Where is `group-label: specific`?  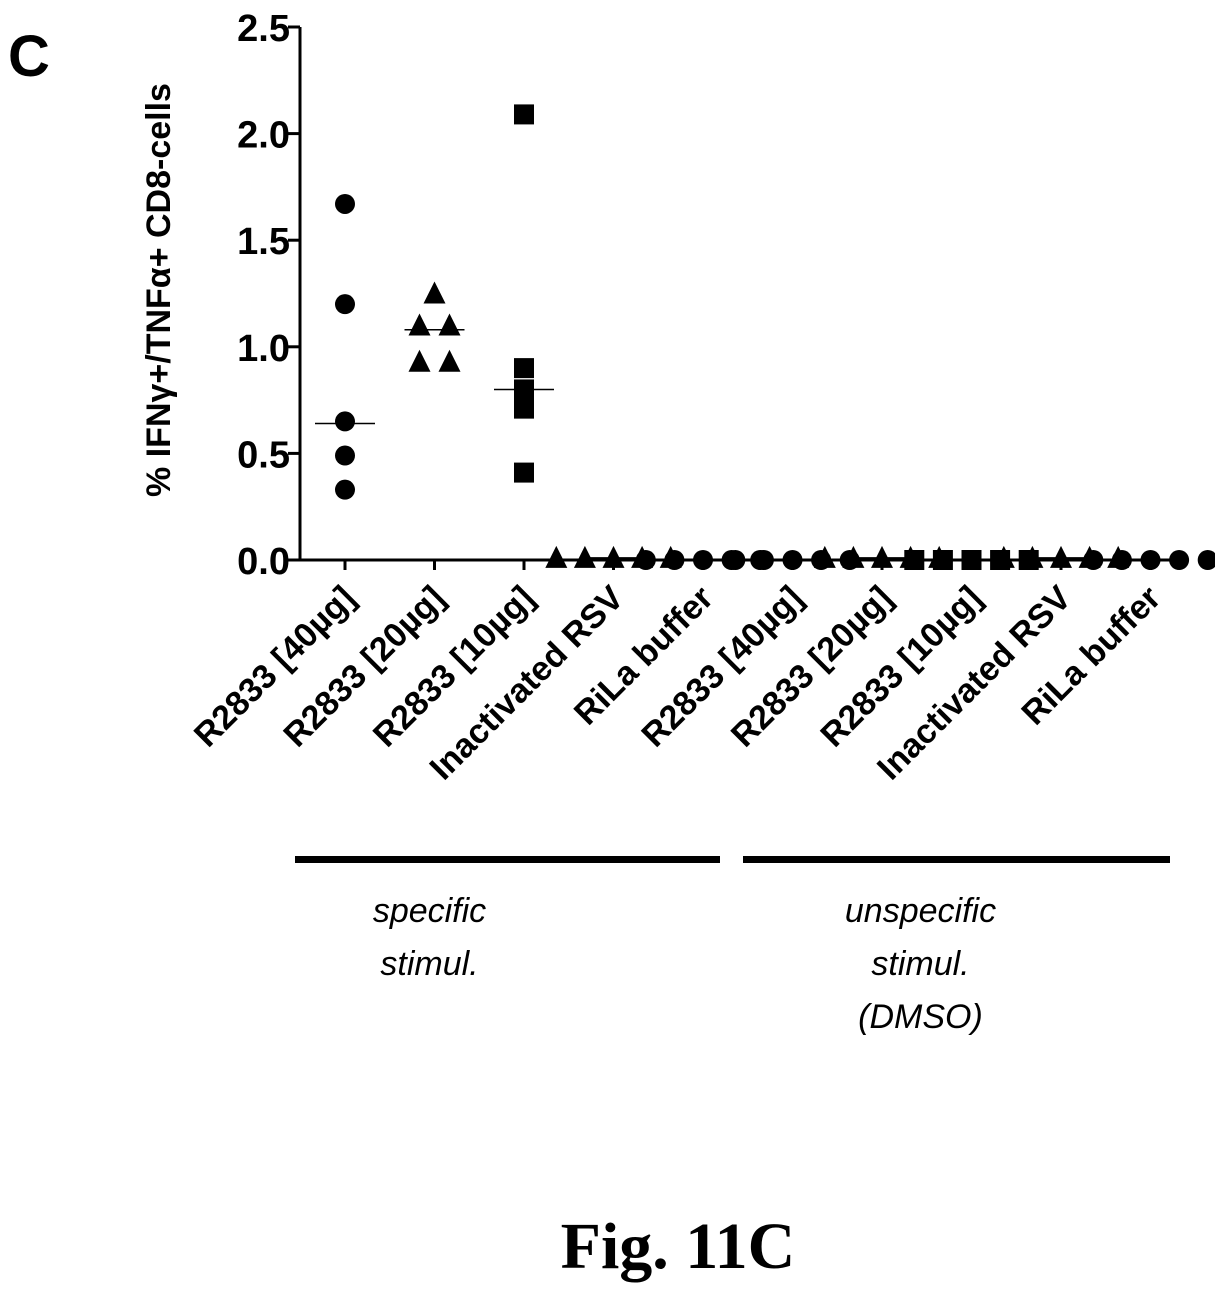 group-label: specific is located at coordinates (429, 911).